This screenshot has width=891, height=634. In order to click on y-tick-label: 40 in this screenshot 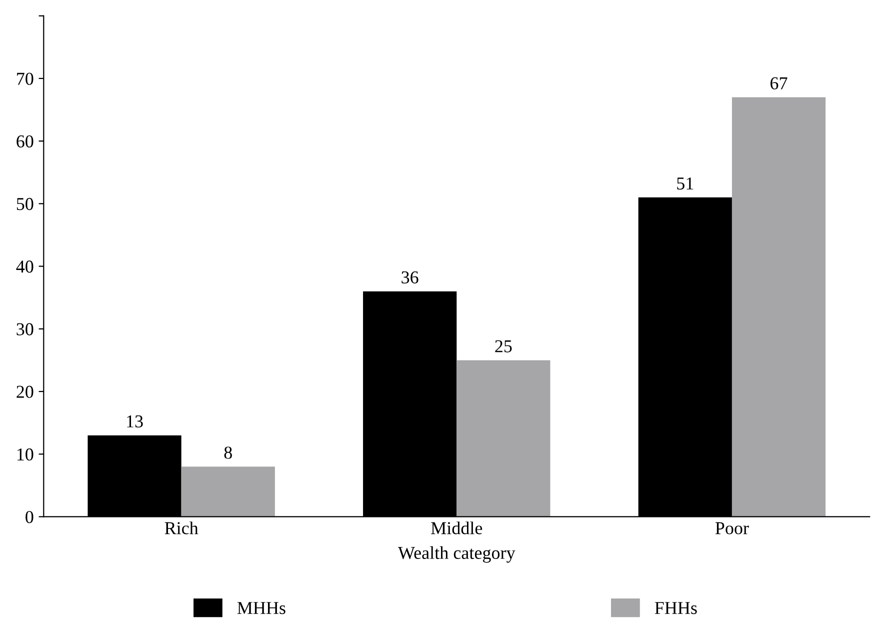, I will do `click(25, 266)`.